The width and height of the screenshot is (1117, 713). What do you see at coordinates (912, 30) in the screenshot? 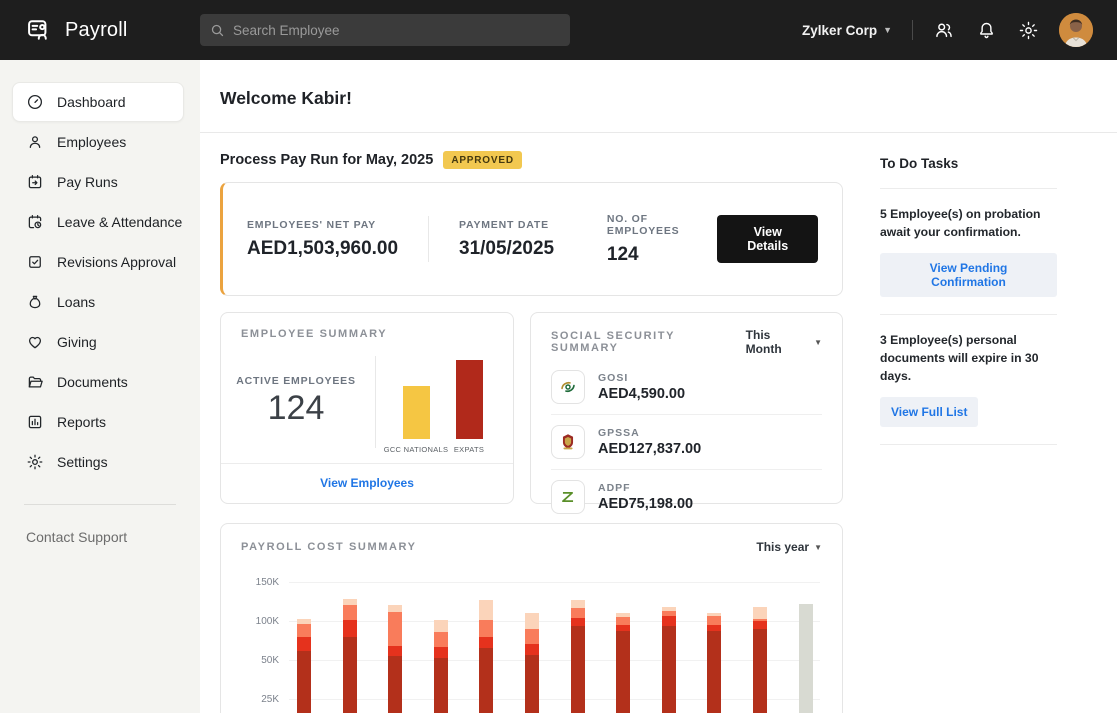
I see `topbar-divider` at bounding box center [912, 30].